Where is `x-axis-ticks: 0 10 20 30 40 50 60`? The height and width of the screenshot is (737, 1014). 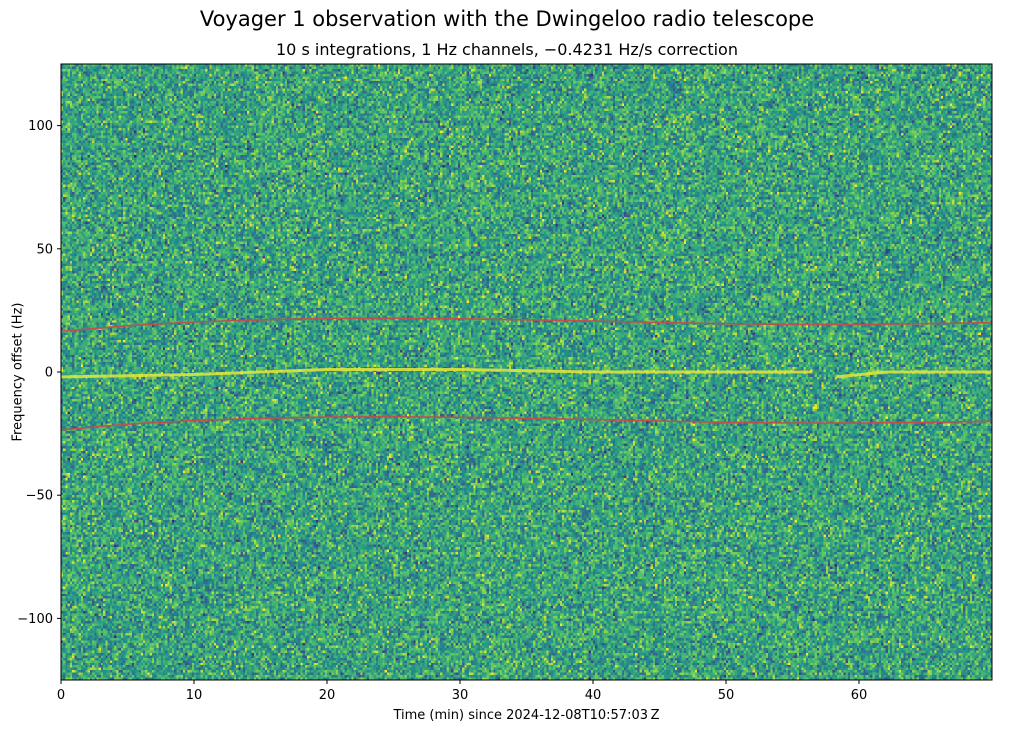 x-axis-ticks: 0 10 20 30 40 50 60 is located at coordinates (462, 691).